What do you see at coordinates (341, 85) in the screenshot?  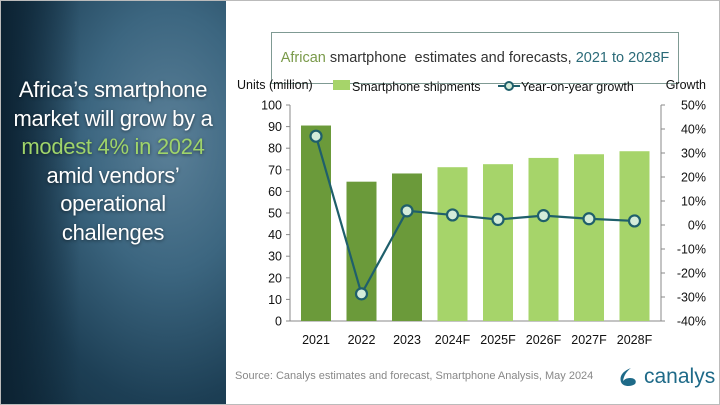 I see `legend-bar-swatch` at bounding box center [341, 85].